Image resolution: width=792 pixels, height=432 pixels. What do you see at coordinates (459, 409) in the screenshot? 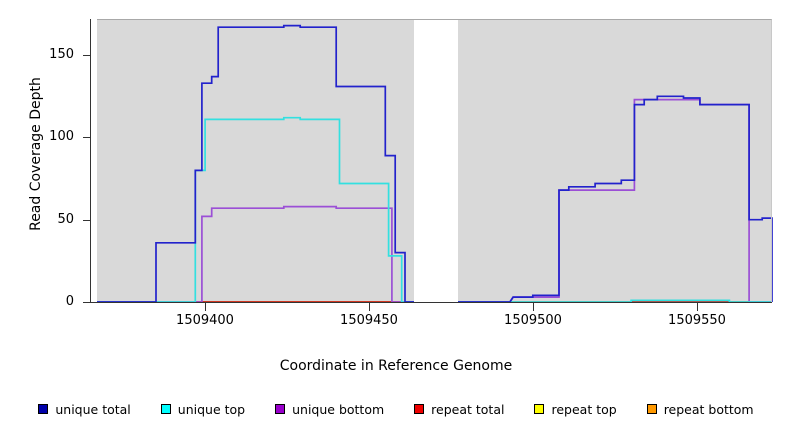
I see `legend-item-repeat-total: repeat total` at bounding box center [459, 409].